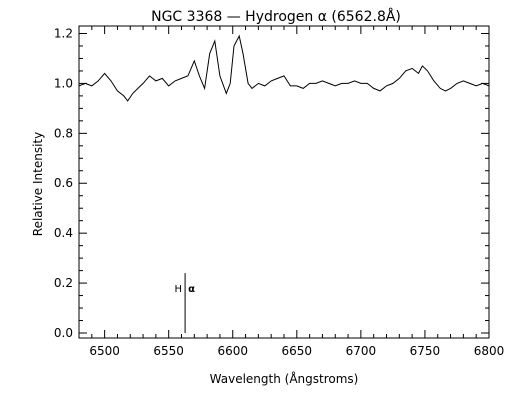 The height and width of the screenshot is (400, 512). I want to click on y-tick-label: 0.2, so click(63, 283).